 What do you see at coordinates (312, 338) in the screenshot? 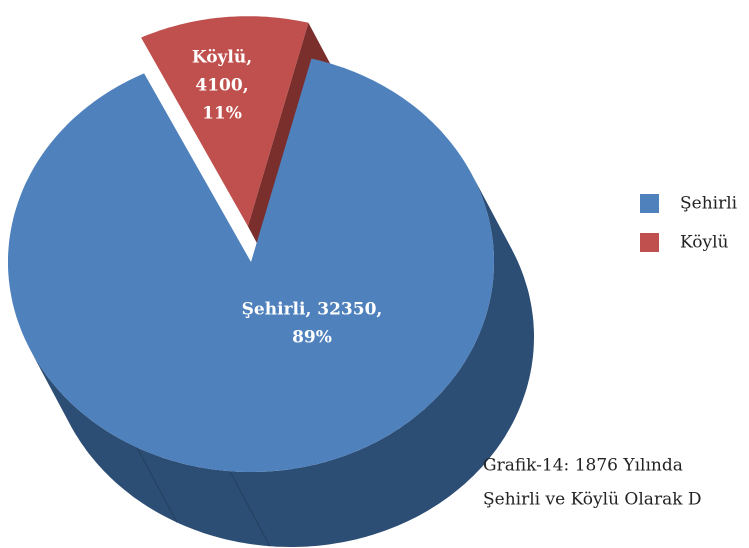
I see `data-label: 89%` at bounding box center [312, 338].